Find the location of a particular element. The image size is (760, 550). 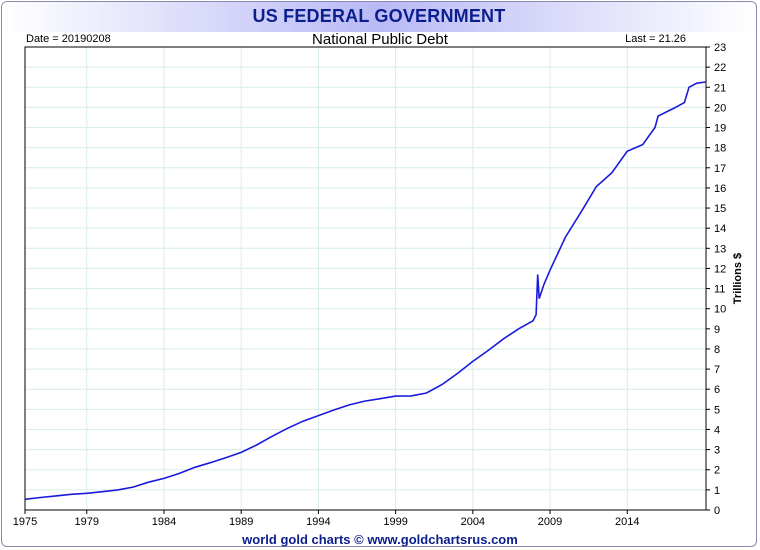

y-tick-label: 19 is located at coordinates (720, 129).